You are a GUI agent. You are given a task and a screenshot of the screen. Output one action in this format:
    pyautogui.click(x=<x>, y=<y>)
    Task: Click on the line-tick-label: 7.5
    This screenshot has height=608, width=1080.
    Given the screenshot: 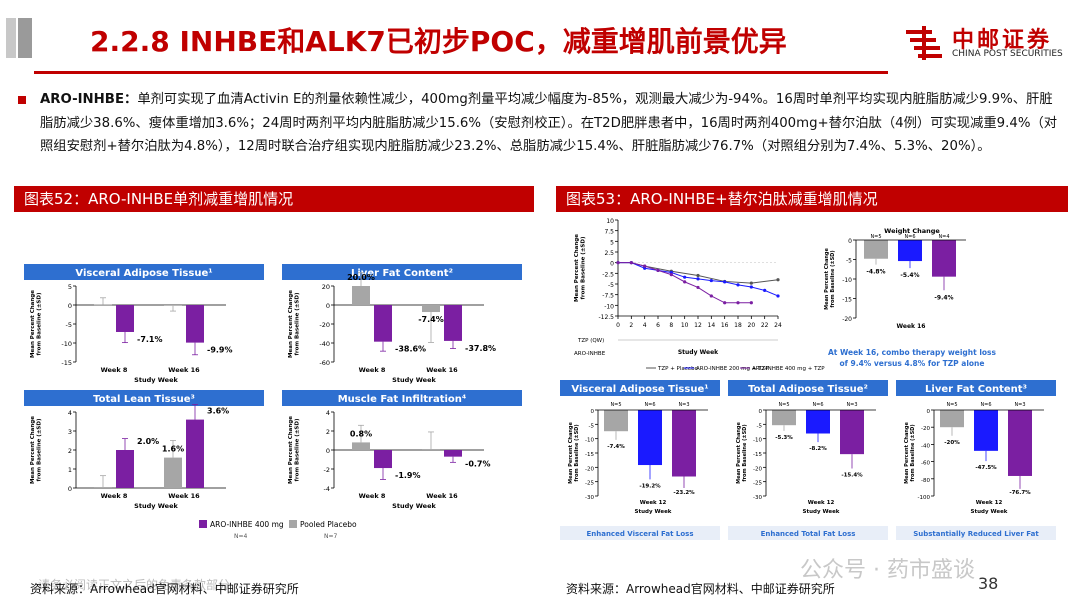 What is the action you would take?
    pyautogui.click(x=609, y=232)
    